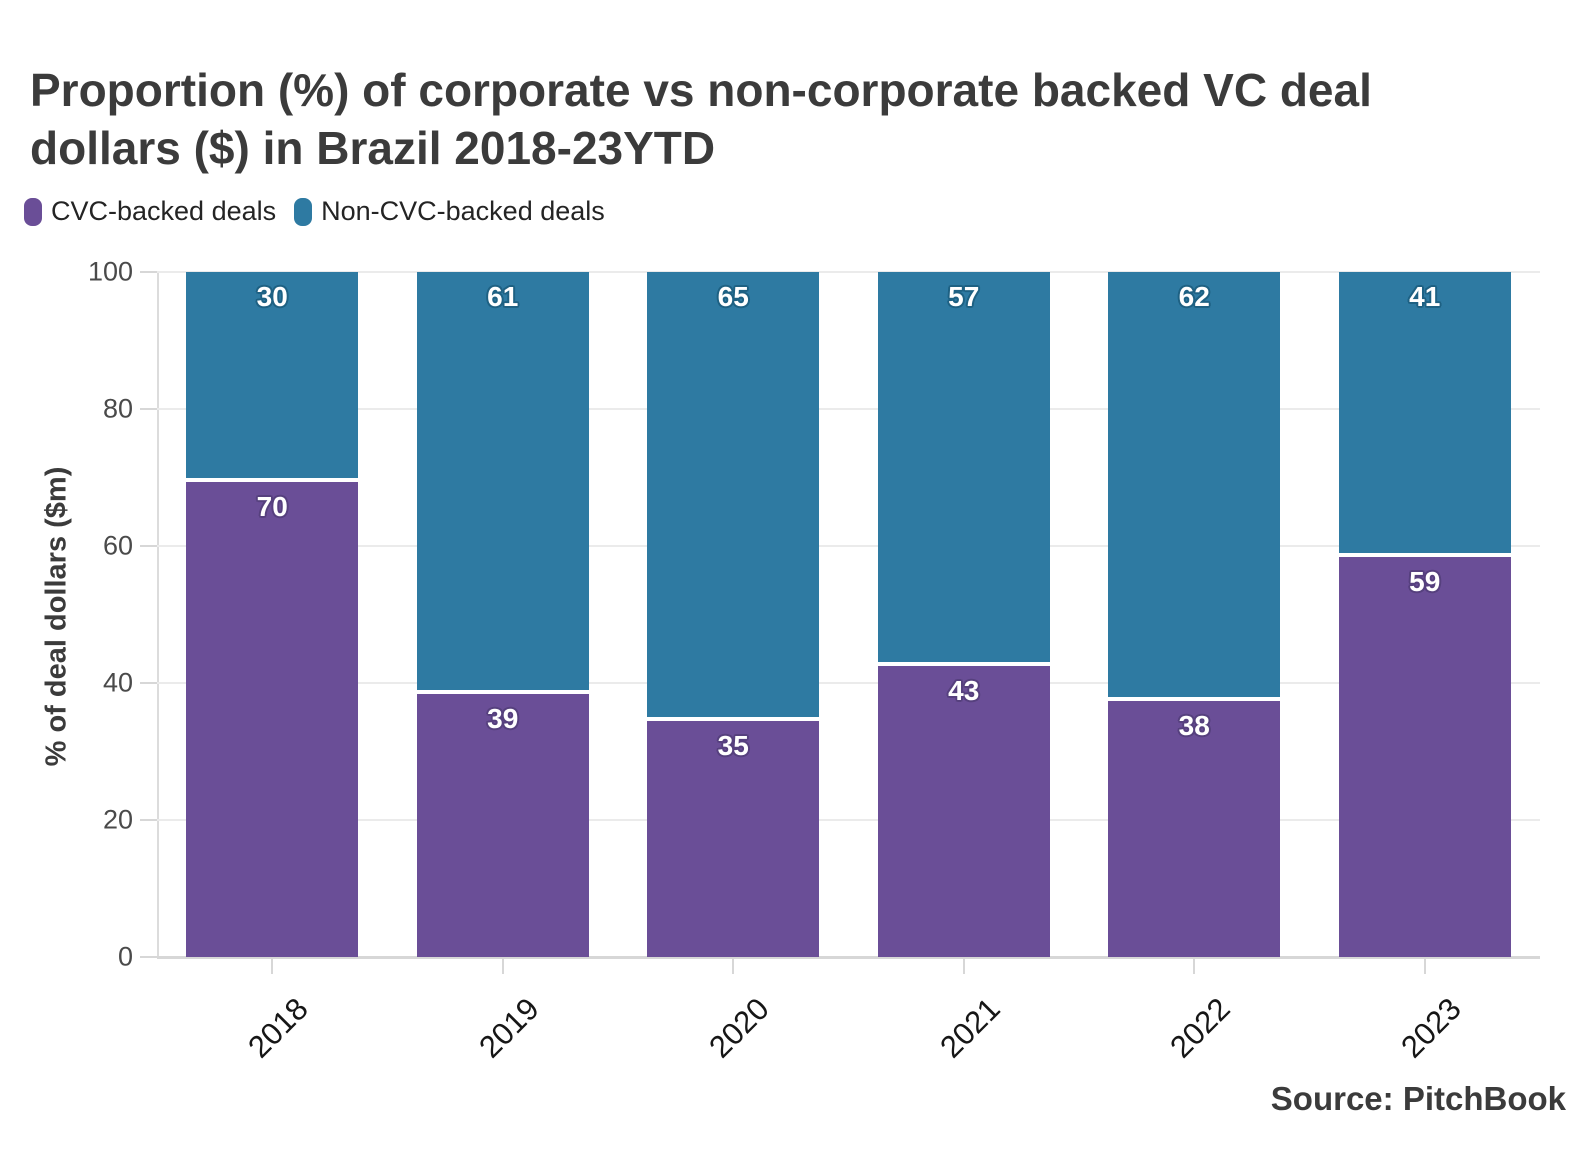 This screenshot has height=1150, width=1592. I want to click on bar-2021: 57 43, so click(963, 614).